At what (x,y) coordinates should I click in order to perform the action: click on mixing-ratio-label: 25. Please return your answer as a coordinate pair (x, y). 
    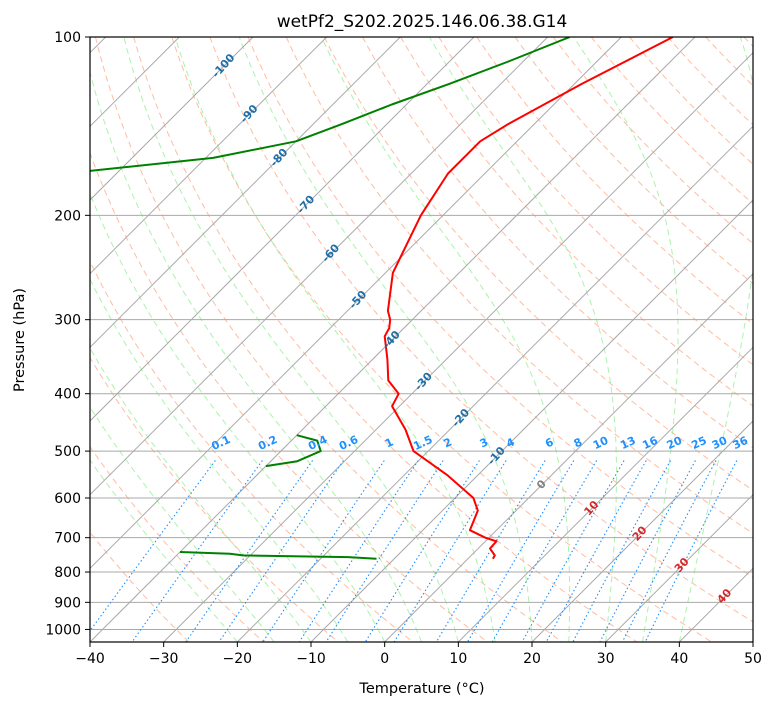
    Looking at the image, I should click on (698, 443).